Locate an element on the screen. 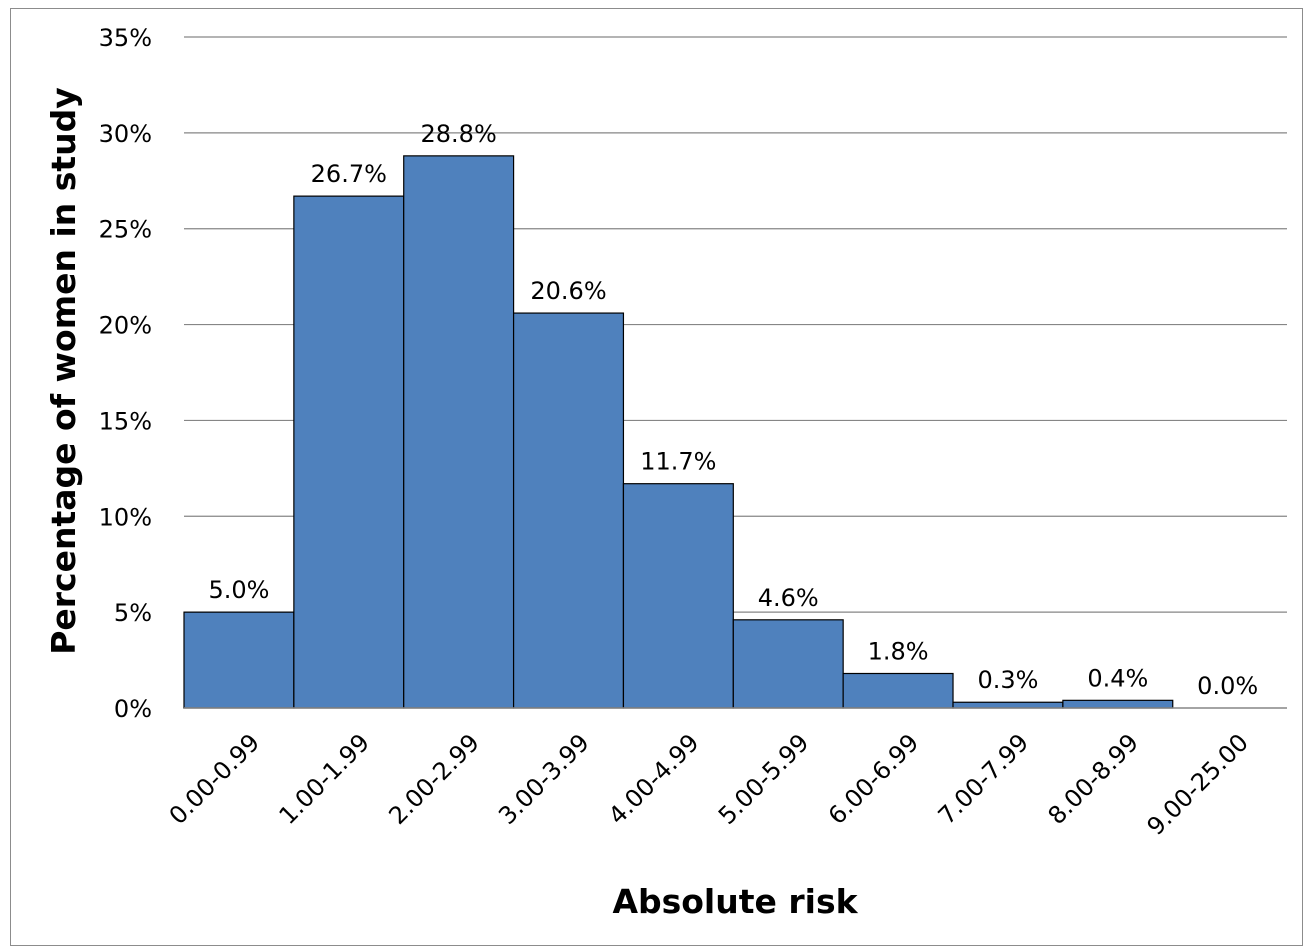 This screenshot has height=949, width=1313. x-tick-label: 6.00-6.99 is located at coordinates (874, 779).